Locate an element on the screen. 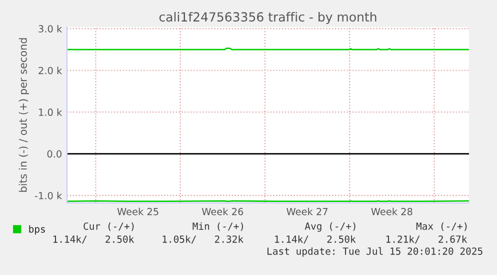 The image size is (497, 275). text: Max (-/+) is located at coordinates (441, 226).